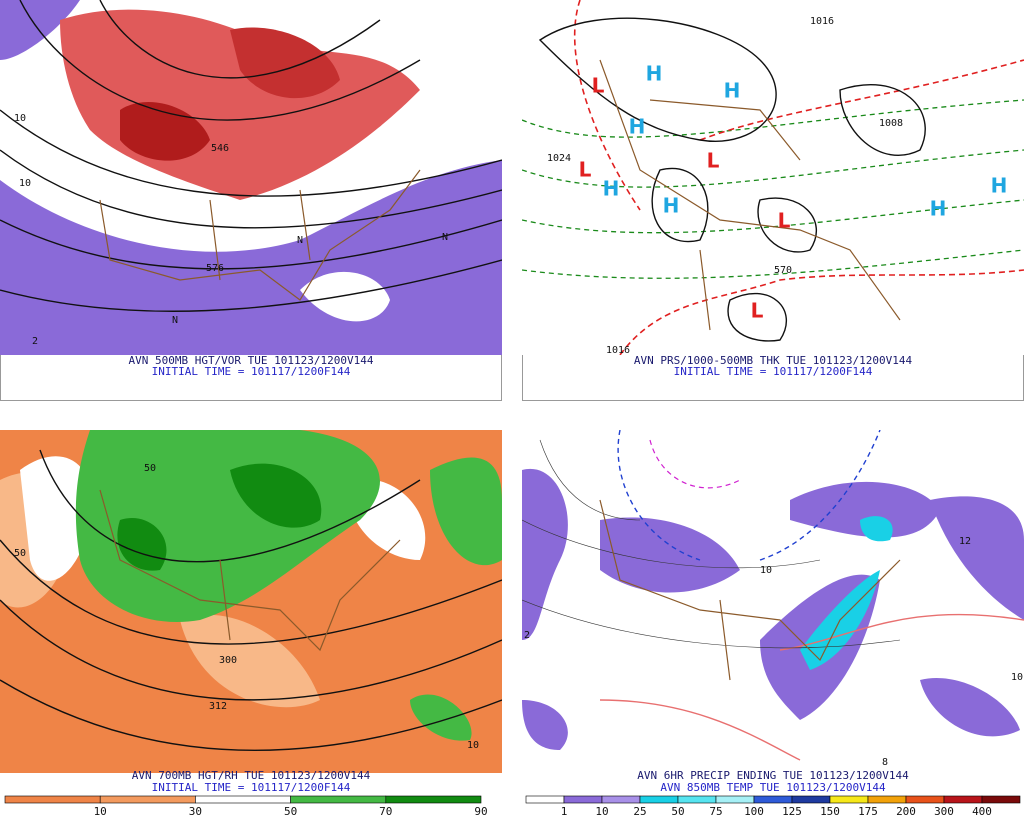 The height and width of the screenshot is (823, 1024). I want to click on map-label: 570, so click(783, 270).